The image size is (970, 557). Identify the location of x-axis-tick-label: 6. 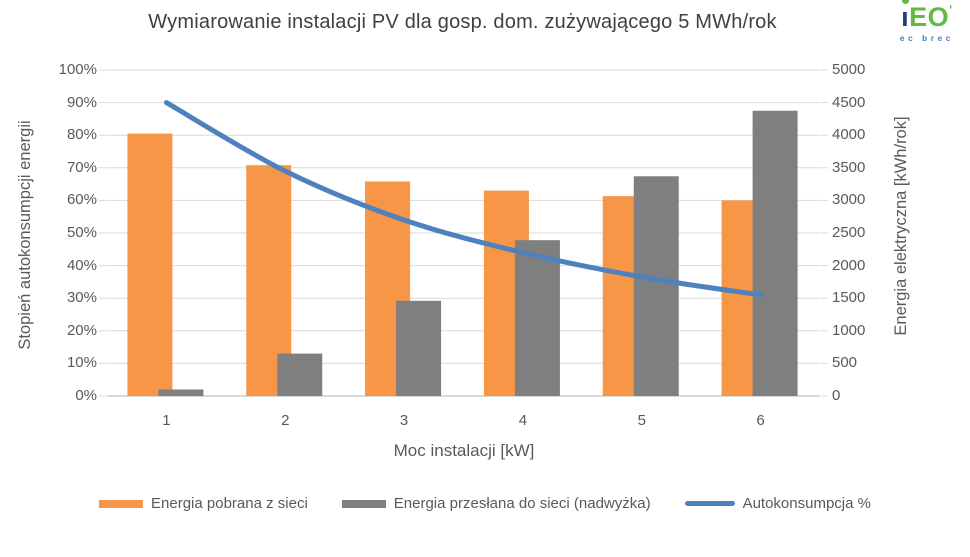
(760, 420).